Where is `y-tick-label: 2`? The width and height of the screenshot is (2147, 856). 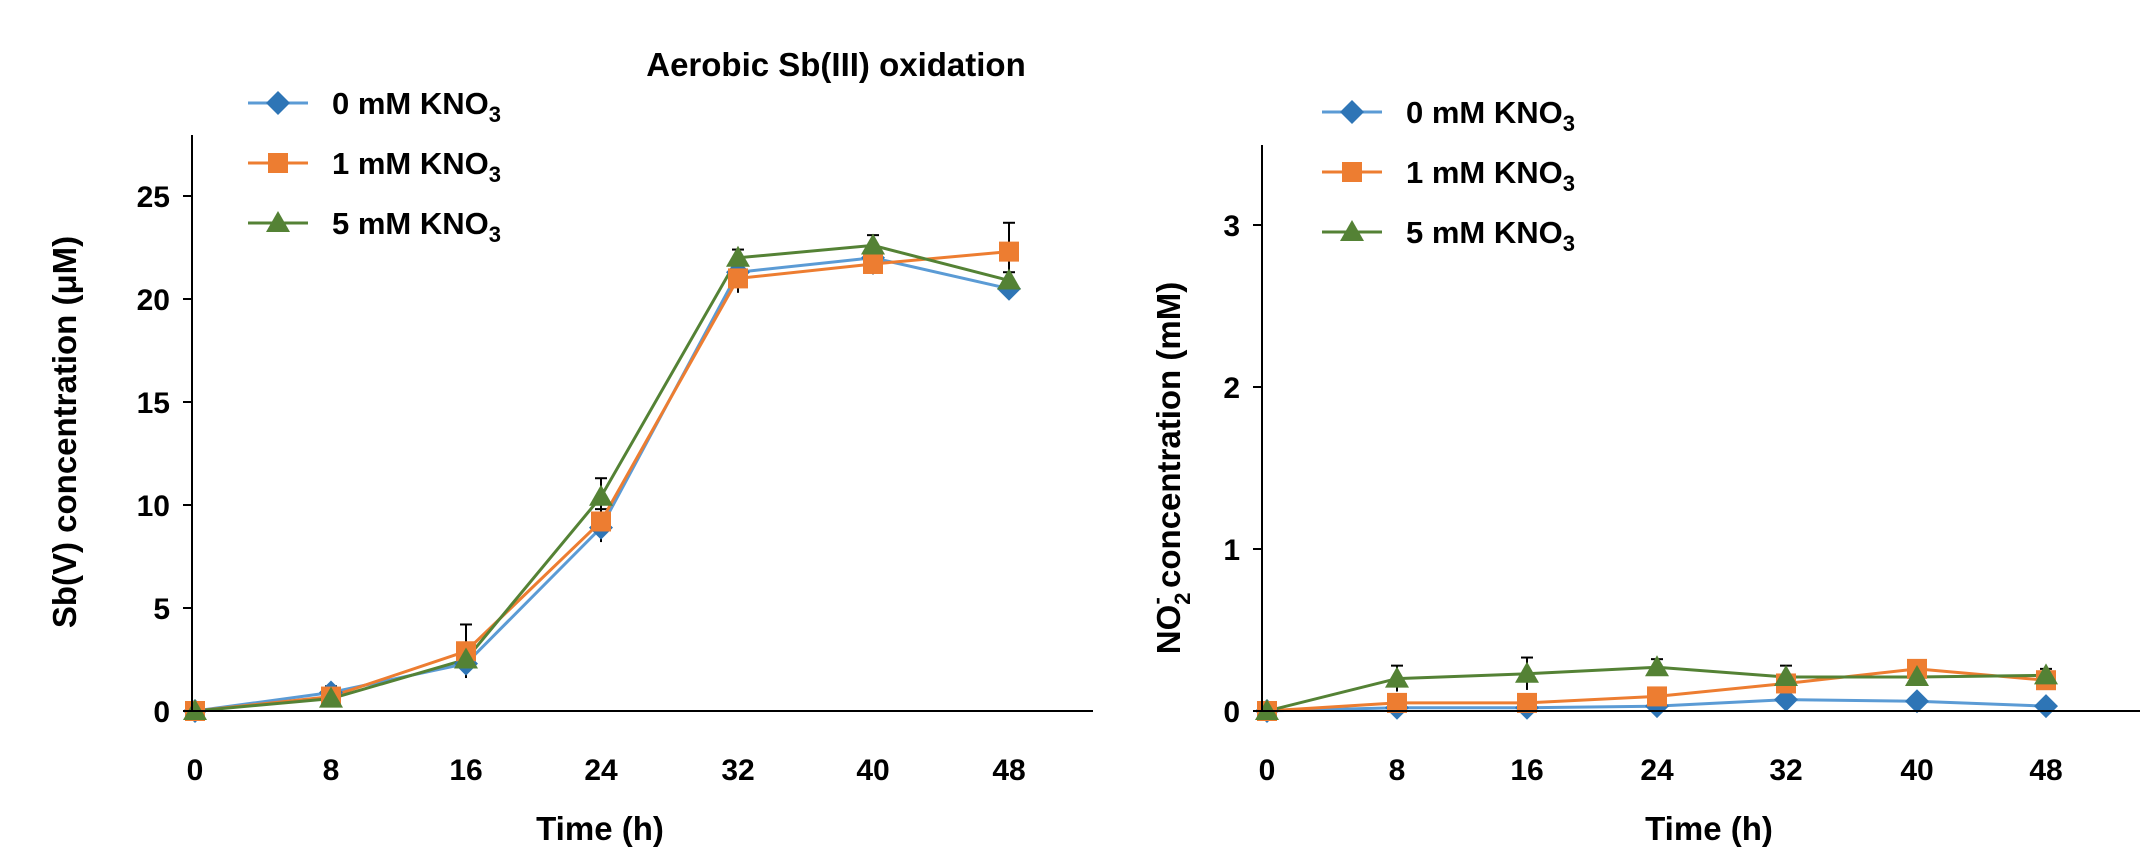 y-tick-label: 2 is located at coordinates (1231, 388).